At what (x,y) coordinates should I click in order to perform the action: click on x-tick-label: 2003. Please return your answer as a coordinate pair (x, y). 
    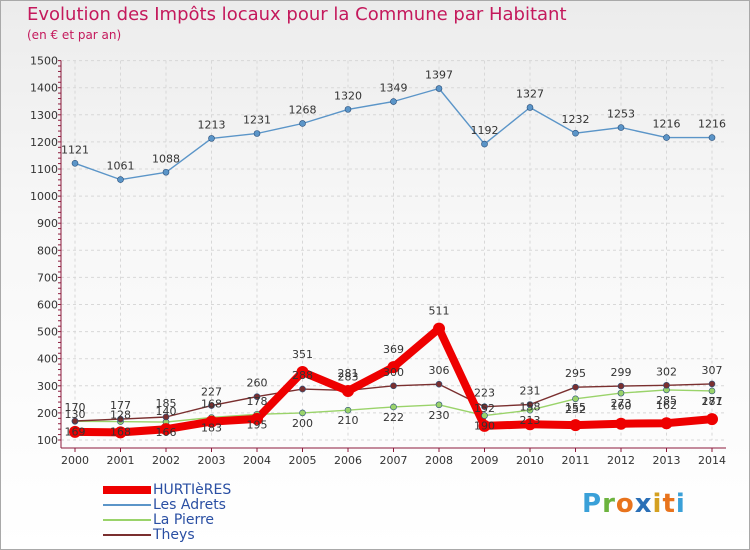
    Looking at the image, I should click on (212, 460).